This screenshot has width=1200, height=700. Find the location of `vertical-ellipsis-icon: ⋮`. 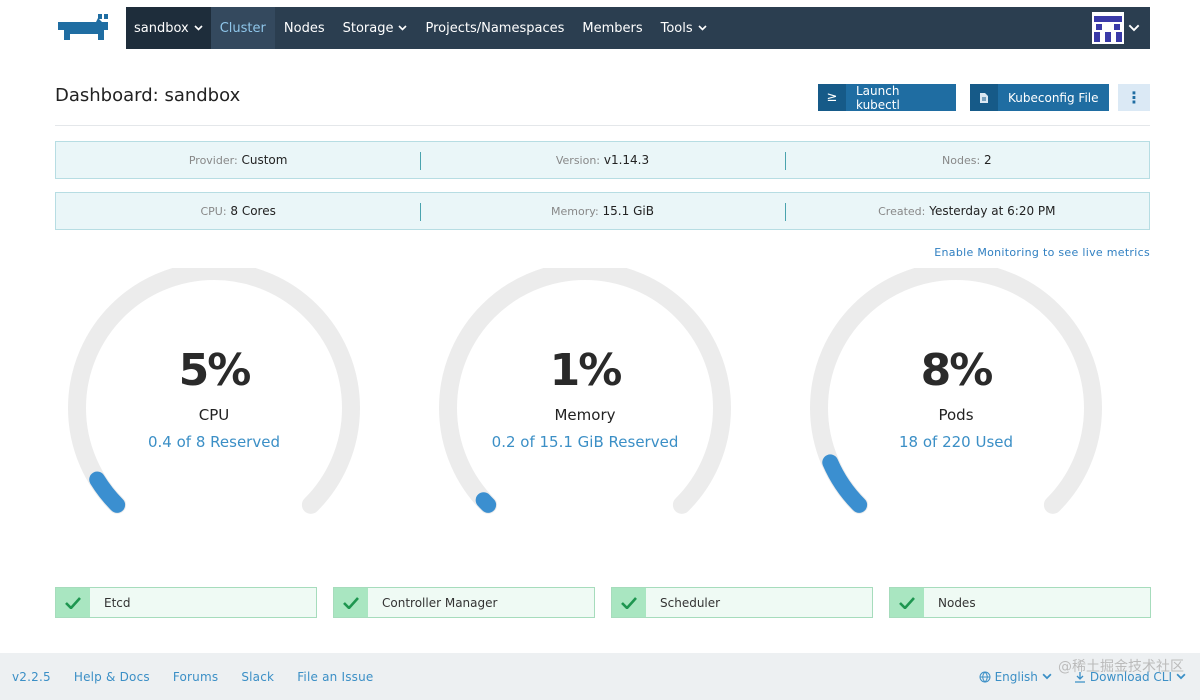

vertical-ellipsis-icon: ⋮ is located at coordinates (1134, 97).